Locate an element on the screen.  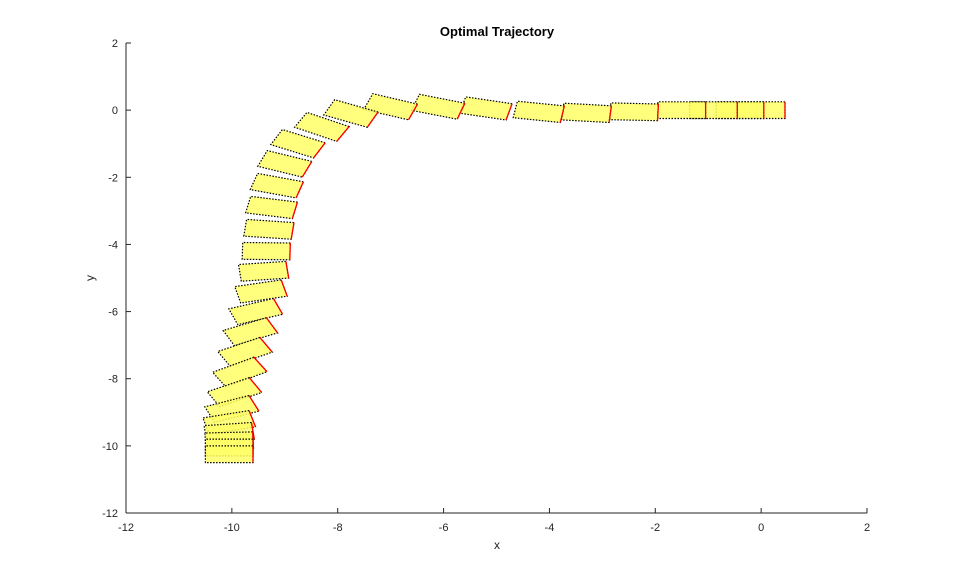
y-ticks: -12 -10 -8 -6 -4 -2 0 2 is located at coordinates (116, 279).